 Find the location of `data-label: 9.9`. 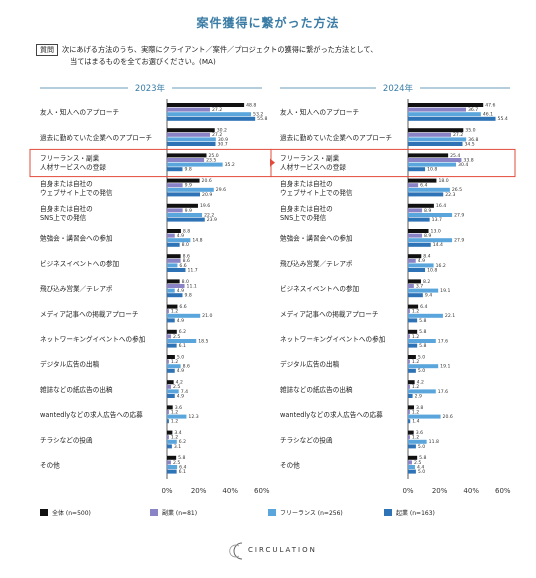

data-label: 9.9 is located at coordinates (188, 186).